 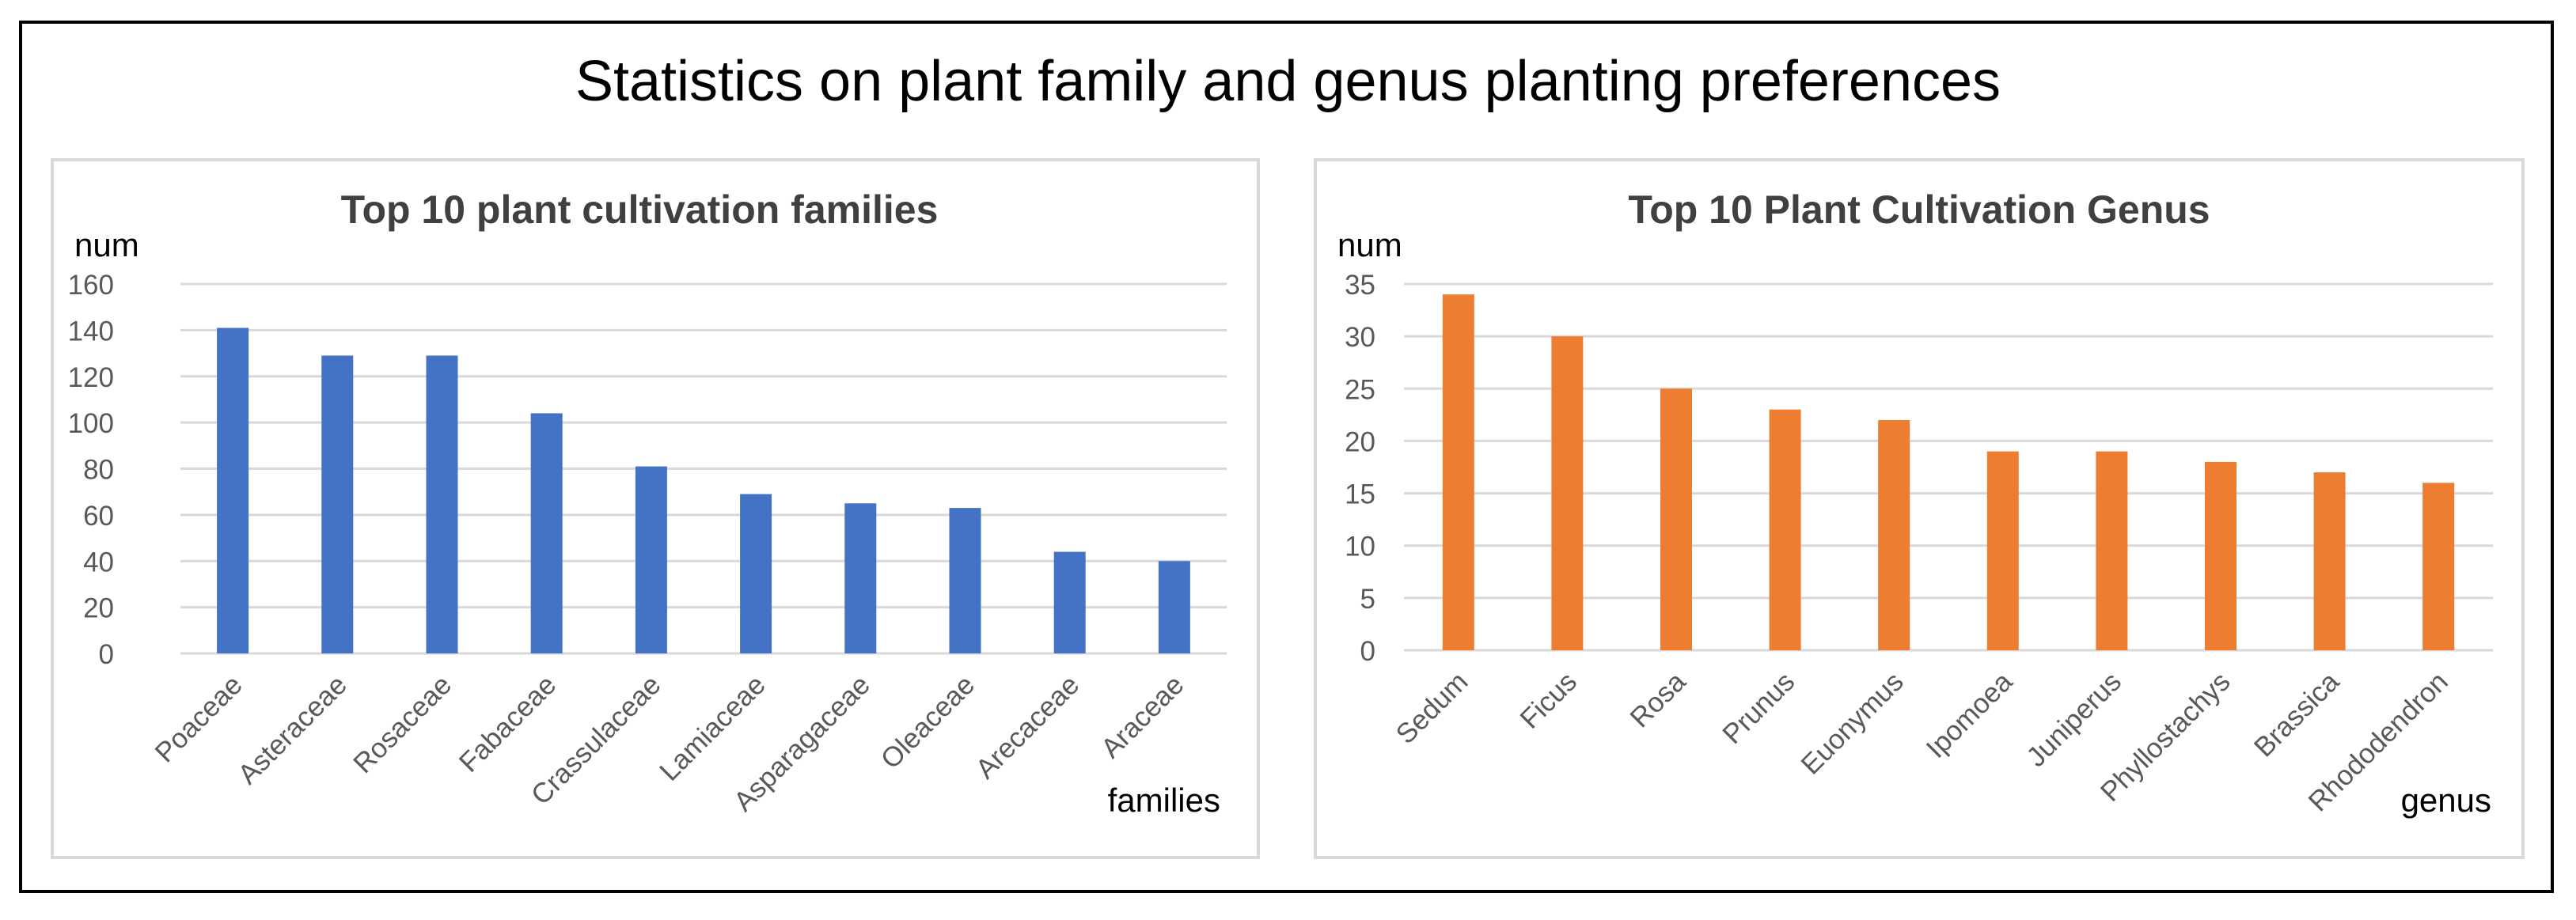 I want to click on x-tick-label: Arecaceae, so click(x=1027, y=727).